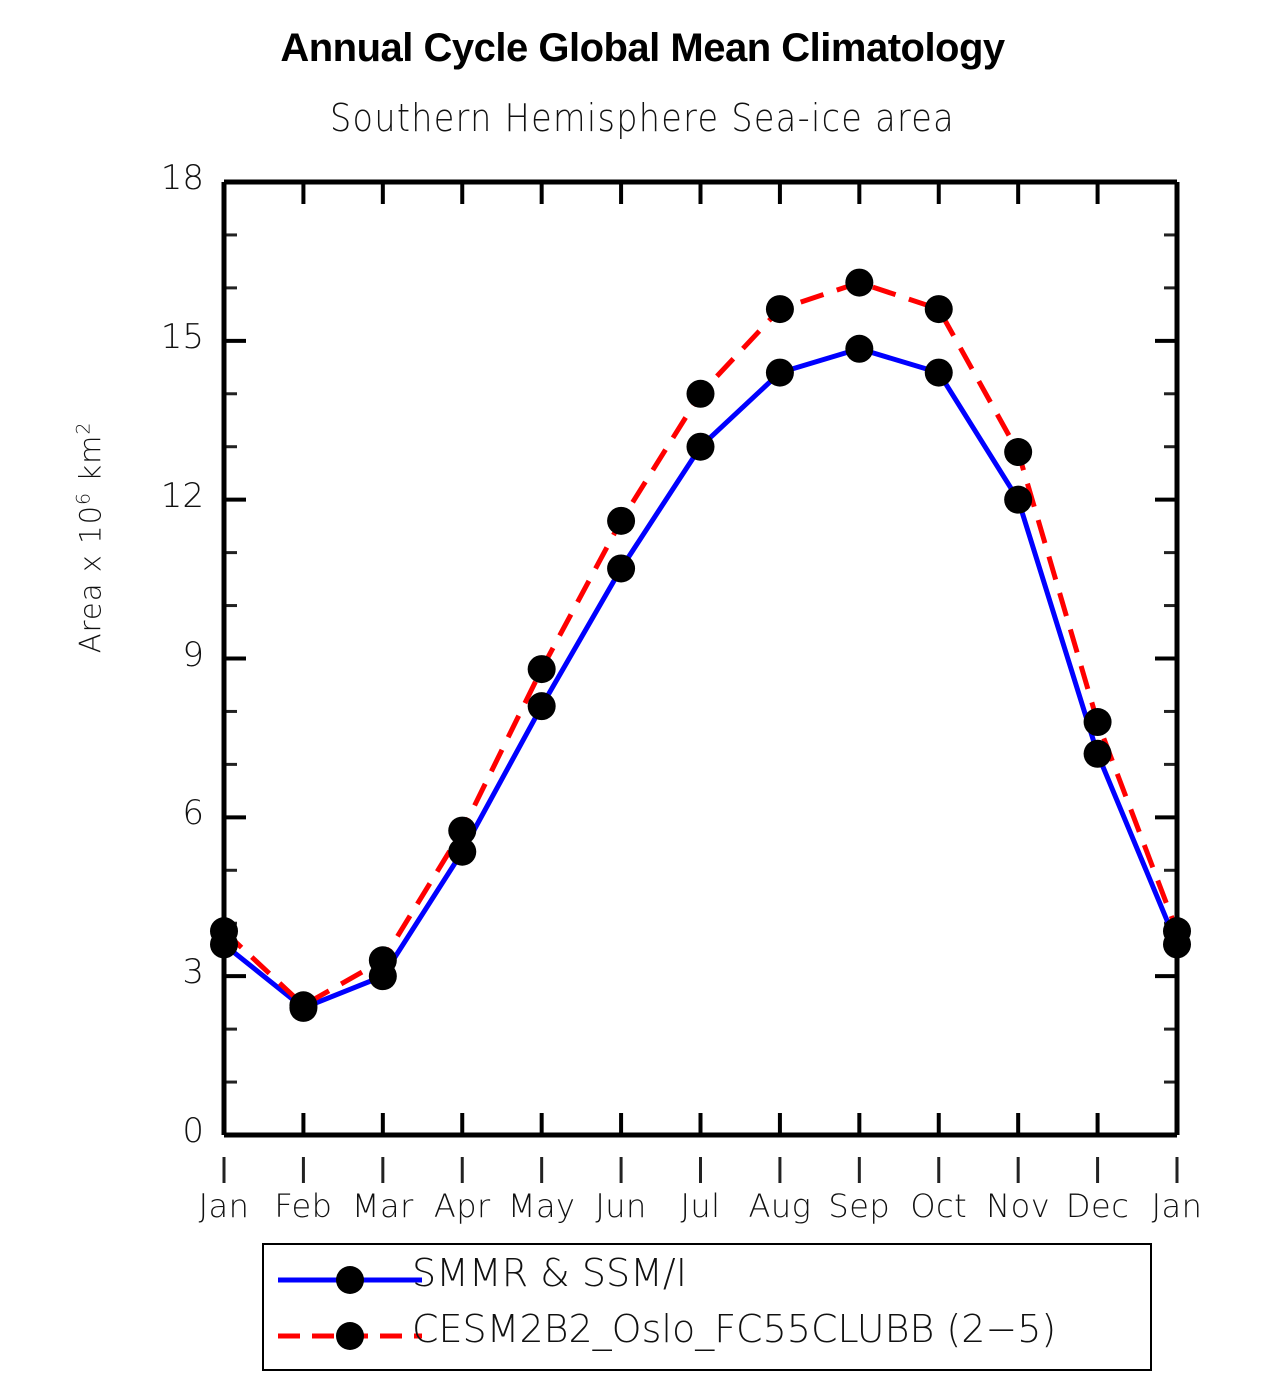  What do you see at coordinates (182, 336) in the screenshot?
I see `y-tick-label-15: 15` at bounding box center [182, 336].